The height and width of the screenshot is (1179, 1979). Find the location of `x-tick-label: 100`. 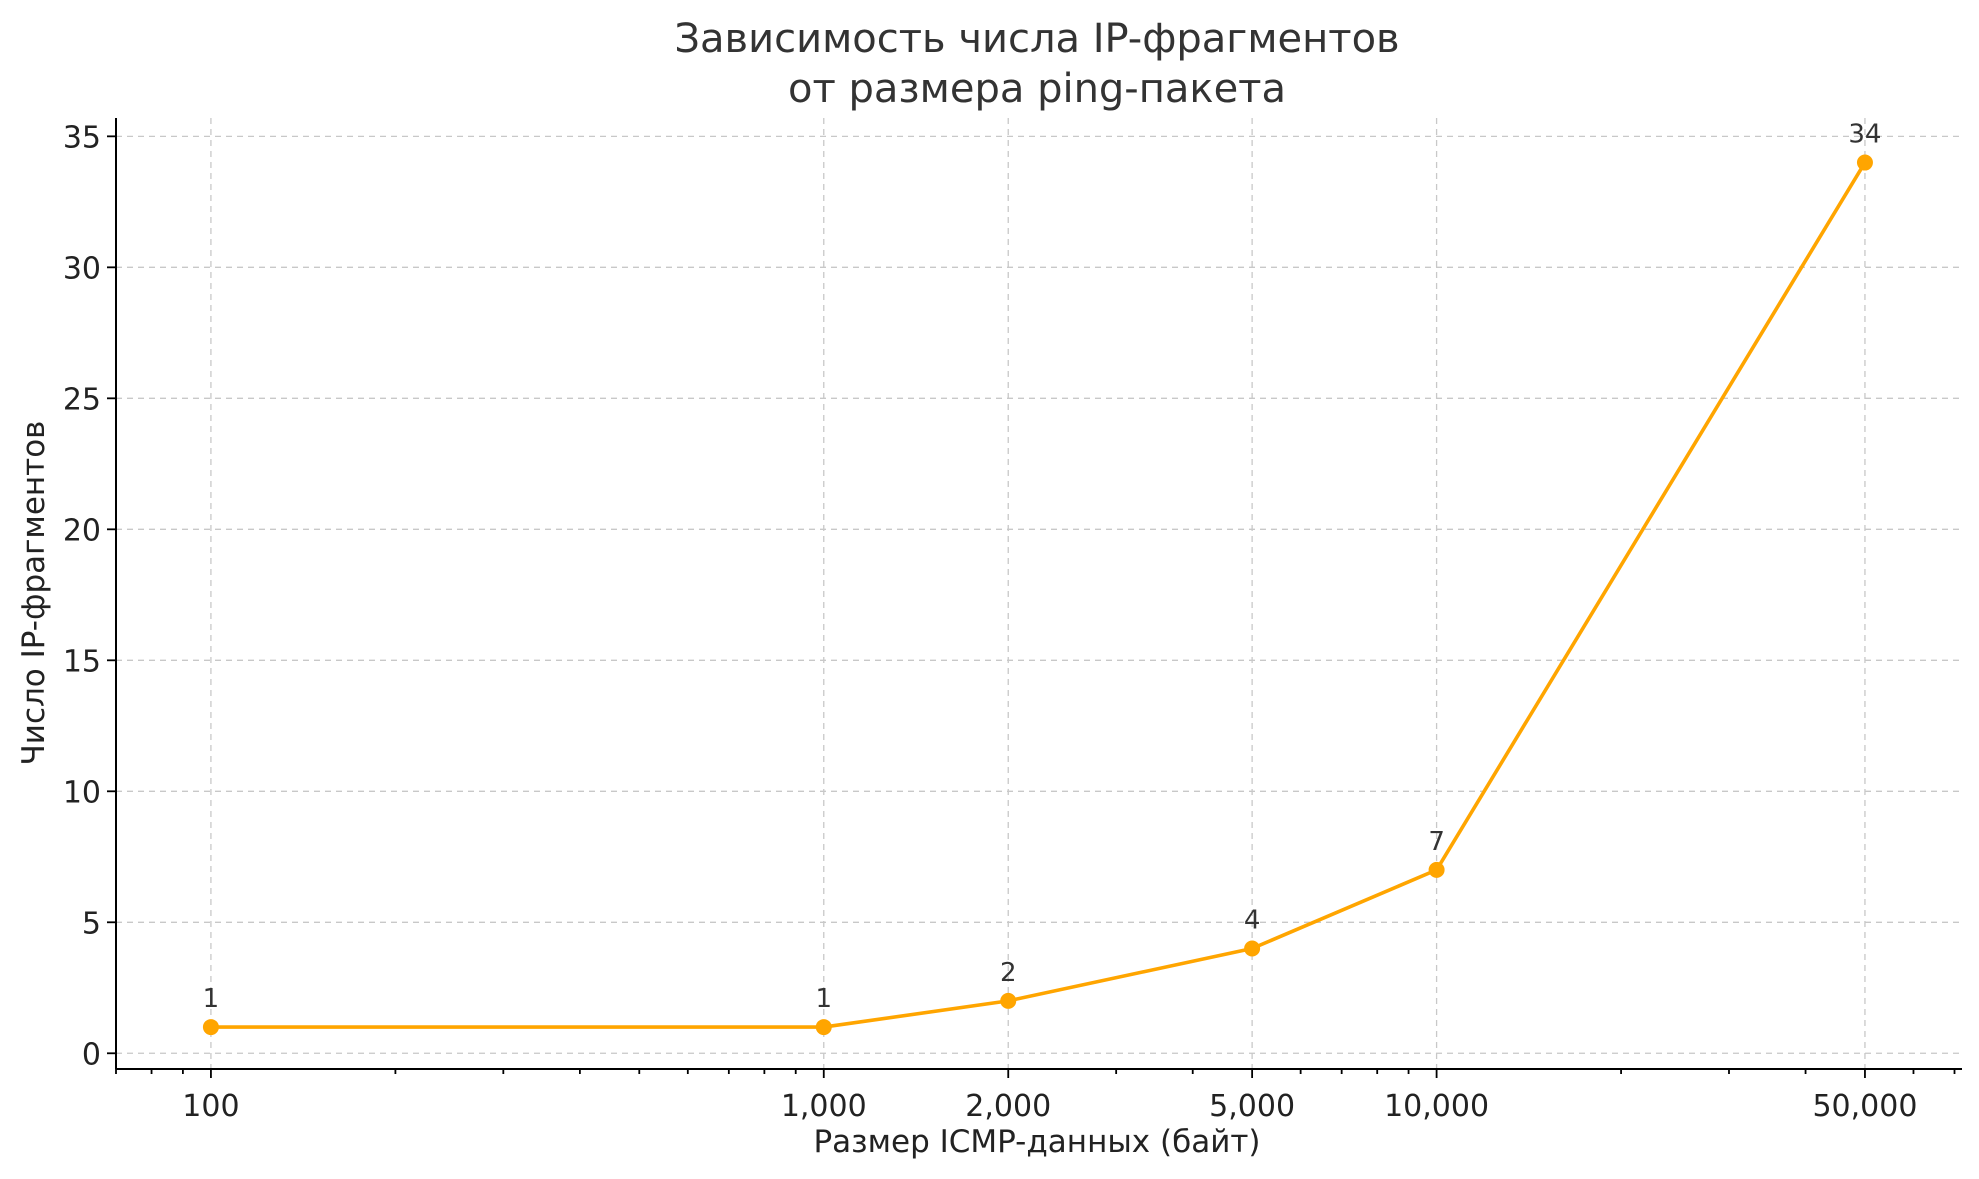

x-tick-label: 100 is located at coordinates (210, 1106).